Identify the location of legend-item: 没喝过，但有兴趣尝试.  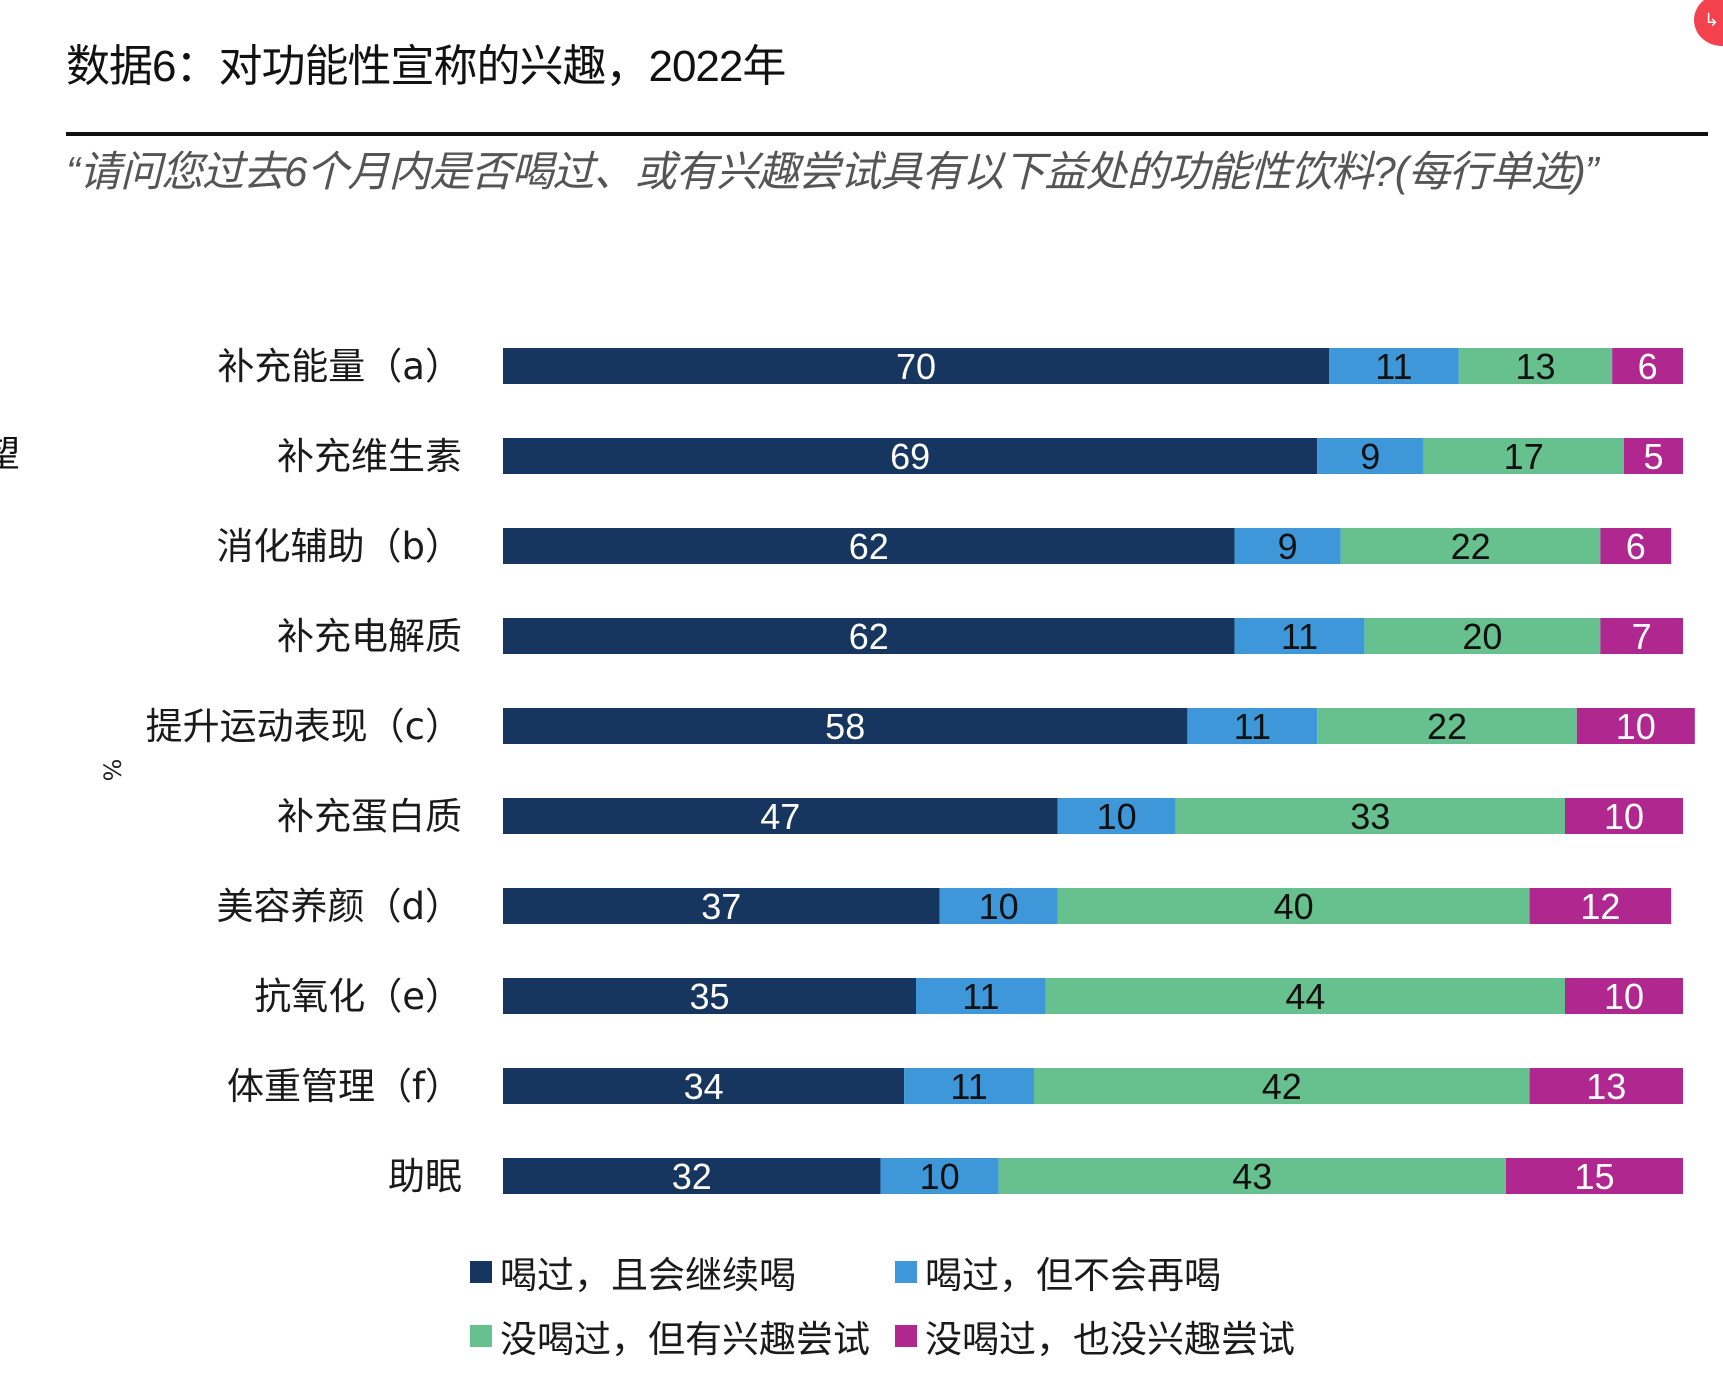
(670, 1336).